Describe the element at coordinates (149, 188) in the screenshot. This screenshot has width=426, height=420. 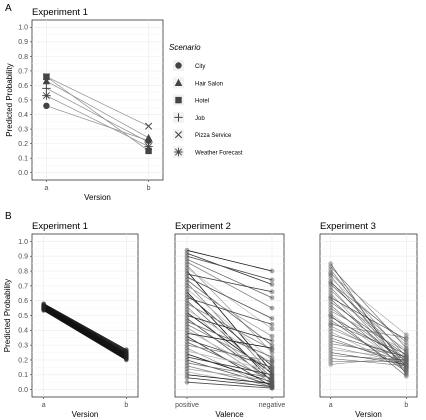
I see `x-tick-label: b` at that location.